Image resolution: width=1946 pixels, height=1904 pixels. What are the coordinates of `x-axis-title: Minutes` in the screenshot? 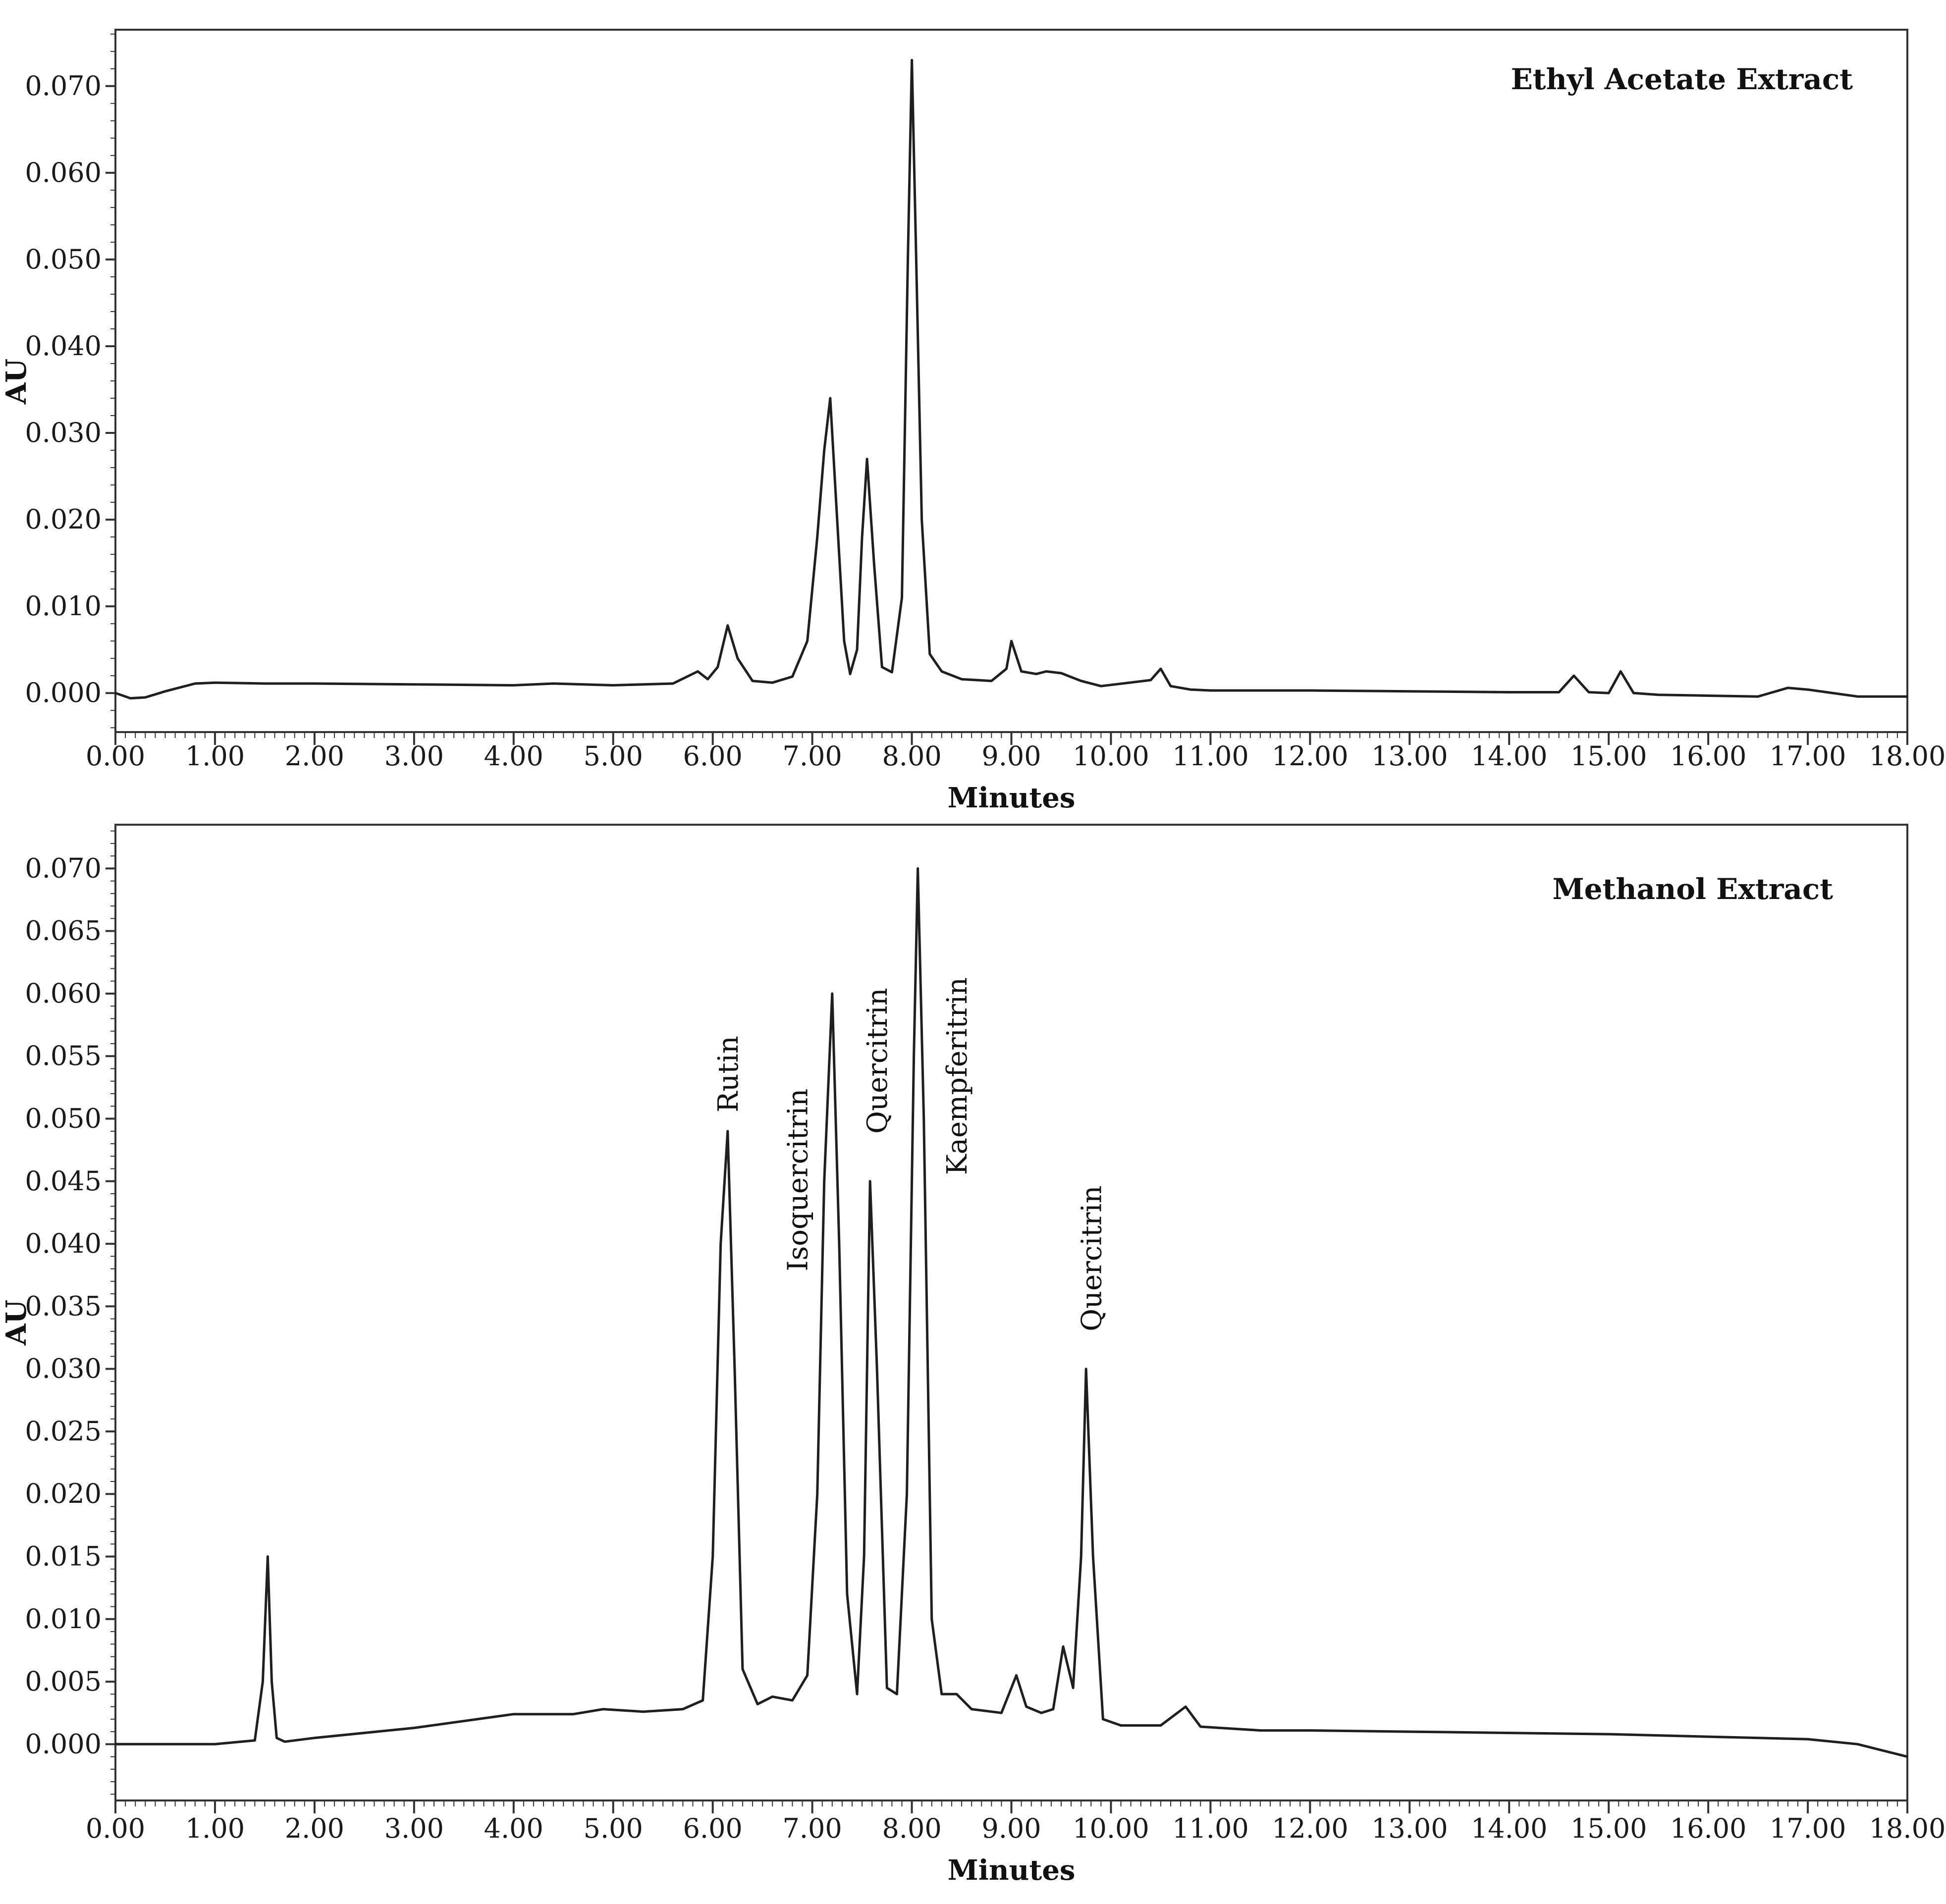 It's located at (1012, 798).